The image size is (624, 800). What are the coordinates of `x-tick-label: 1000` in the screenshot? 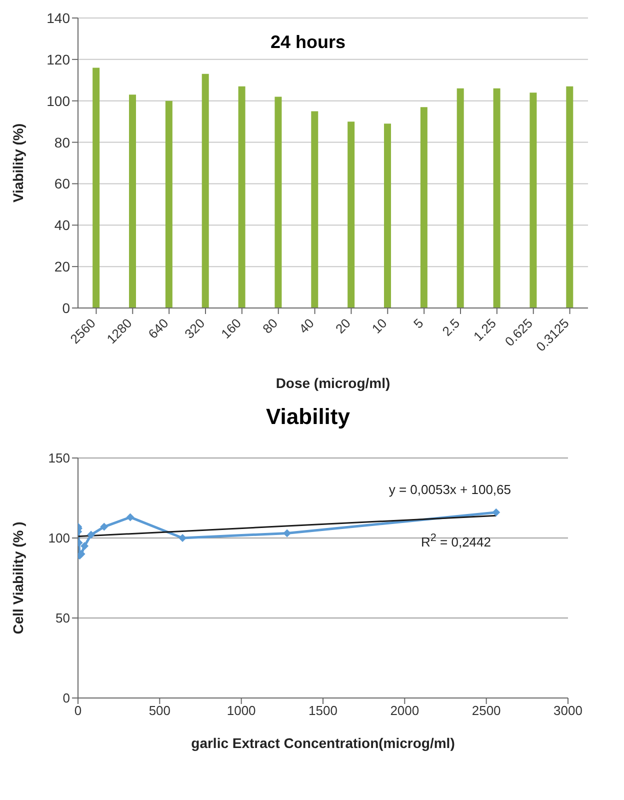 It's located at (241, 710).